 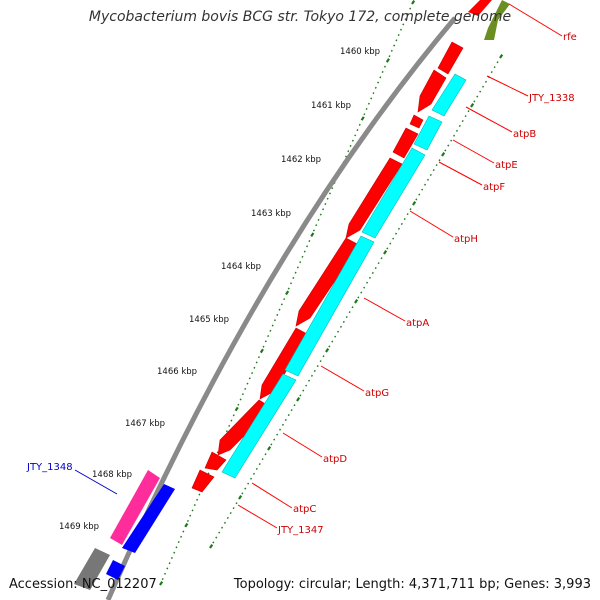 I want to click on gene-atpb-block, so click(x=432, y=91).